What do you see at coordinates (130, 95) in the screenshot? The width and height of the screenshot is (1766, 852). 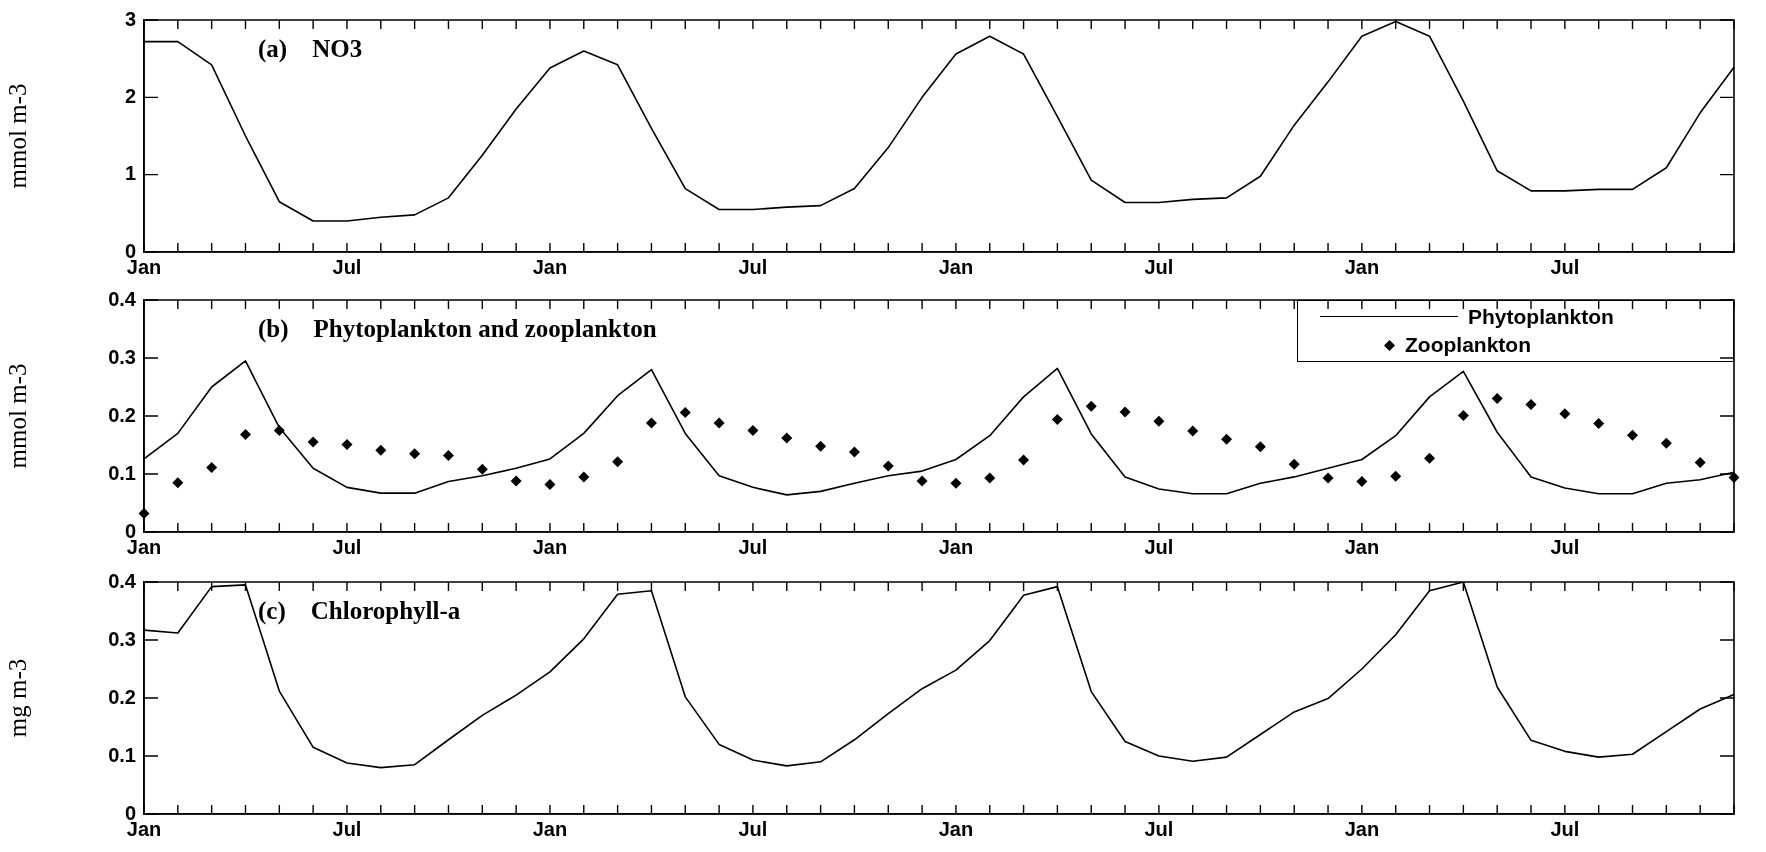 I see `y-tick-label: 2` at bounding box center [130, 95].